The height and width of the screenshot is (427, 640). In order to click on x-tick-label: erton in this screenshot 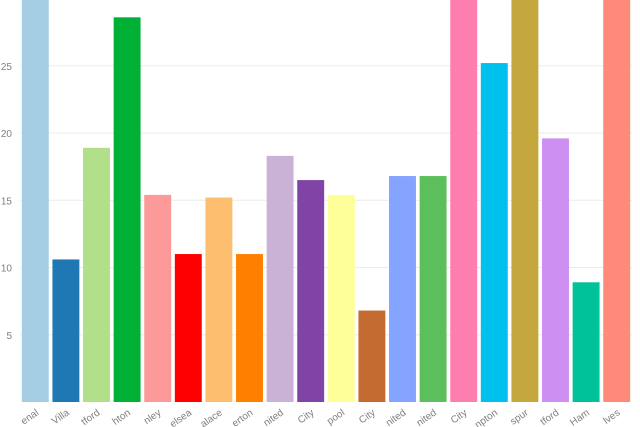, I will do `click(242, 417)`.